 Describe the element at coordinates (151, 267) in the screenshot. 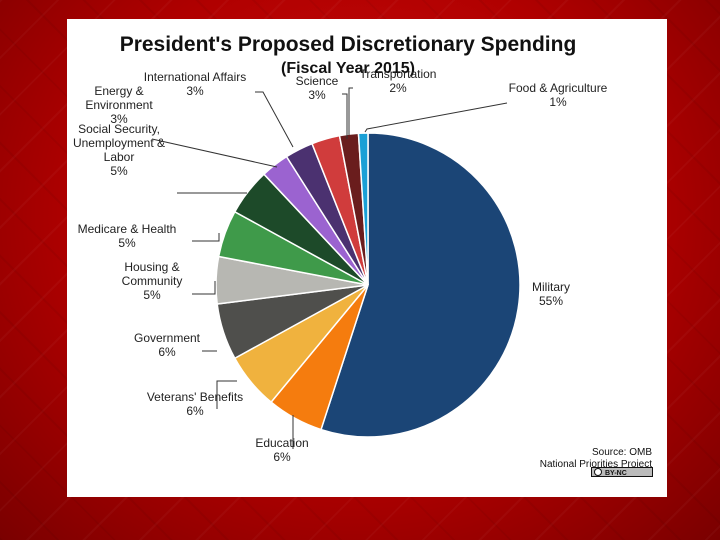

I see `slice-name-label: Housing &` at that location.